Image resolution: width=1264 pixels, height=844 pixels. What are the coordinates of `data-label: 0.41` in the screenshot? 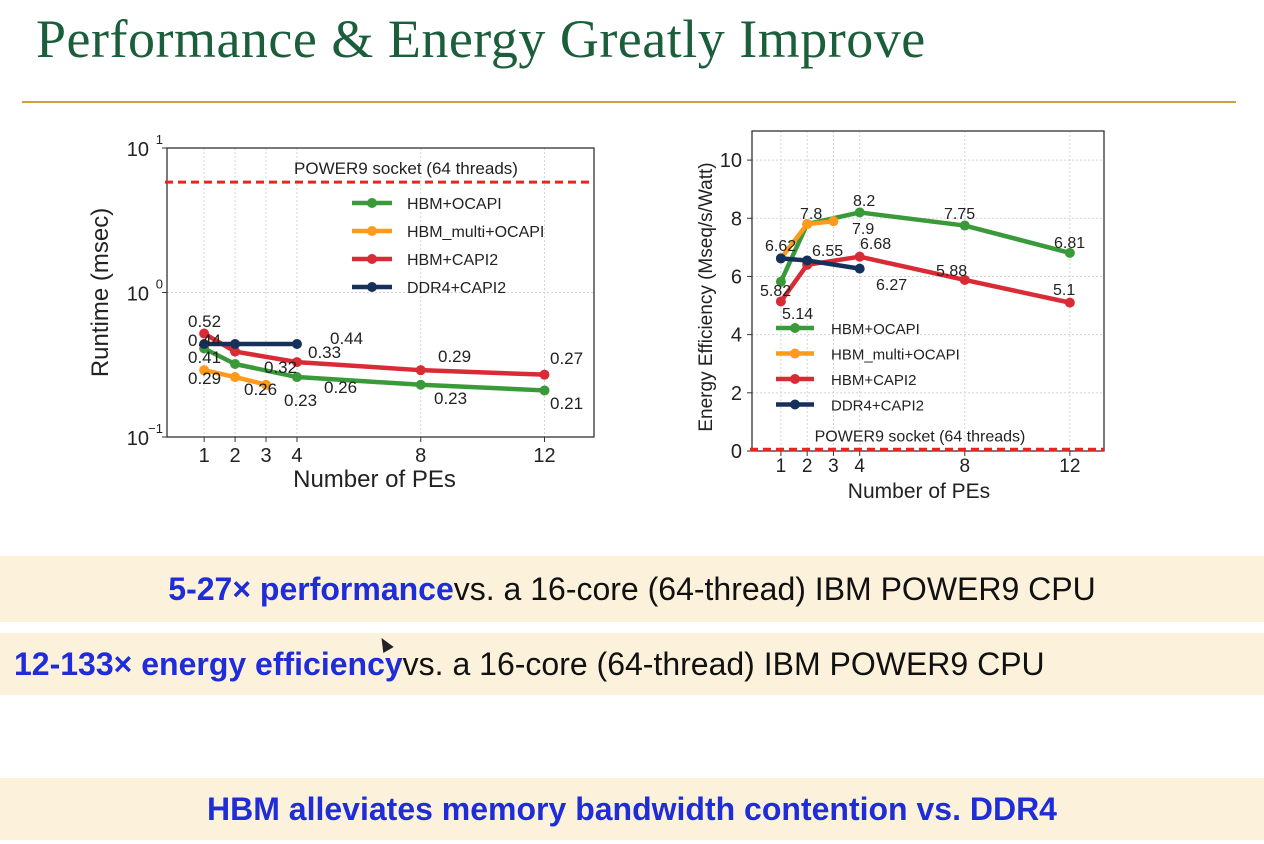 It's located at (204, 357).